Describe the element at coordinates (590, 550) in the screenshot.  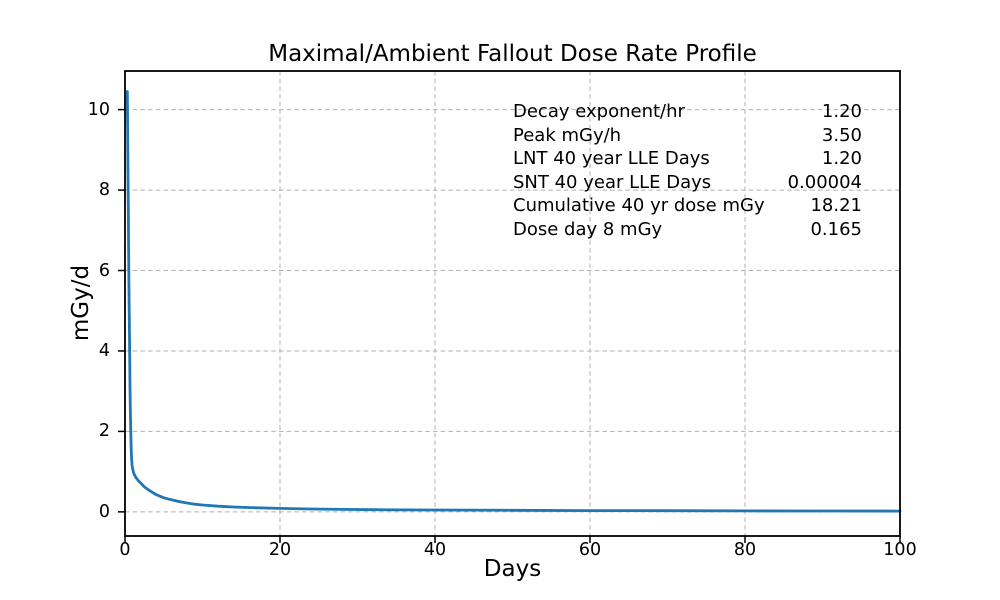
I see `x-tick-label: 60` at that location.